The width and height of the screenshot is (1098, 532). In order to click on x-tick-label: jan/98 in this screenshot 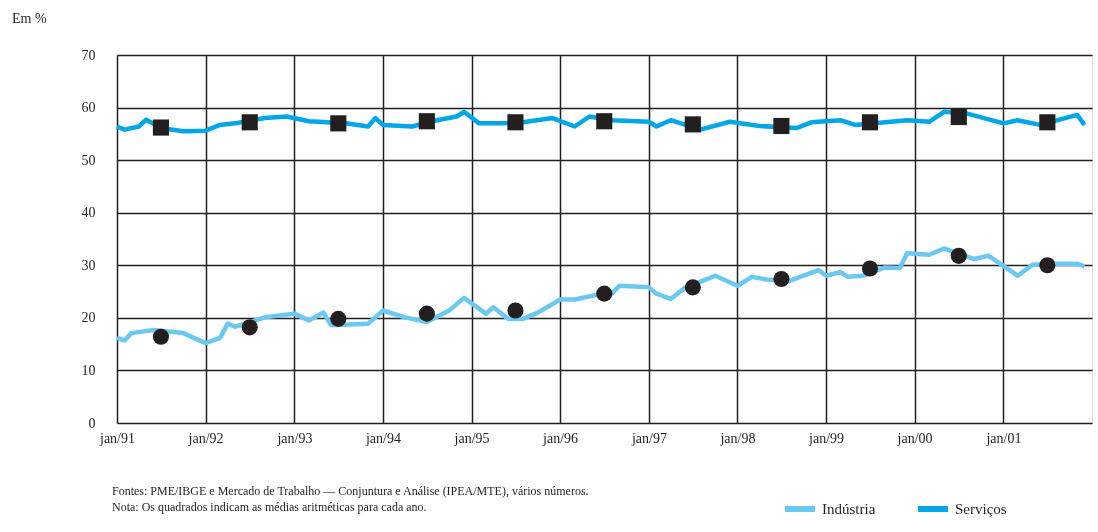, I will do `click(737, 438)`.